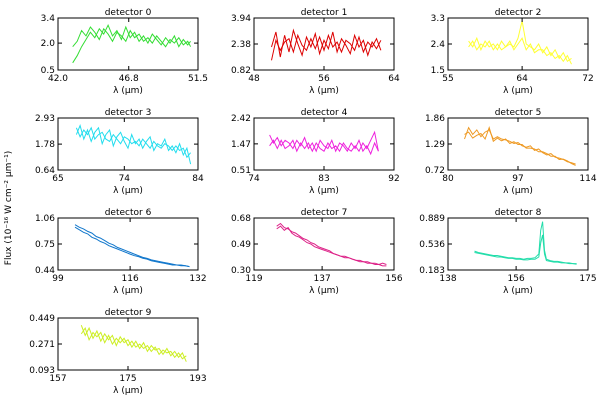 The height and width of the screenshot is (400, 600). I want to click on x-tick-label: 114, so click(587, 179).